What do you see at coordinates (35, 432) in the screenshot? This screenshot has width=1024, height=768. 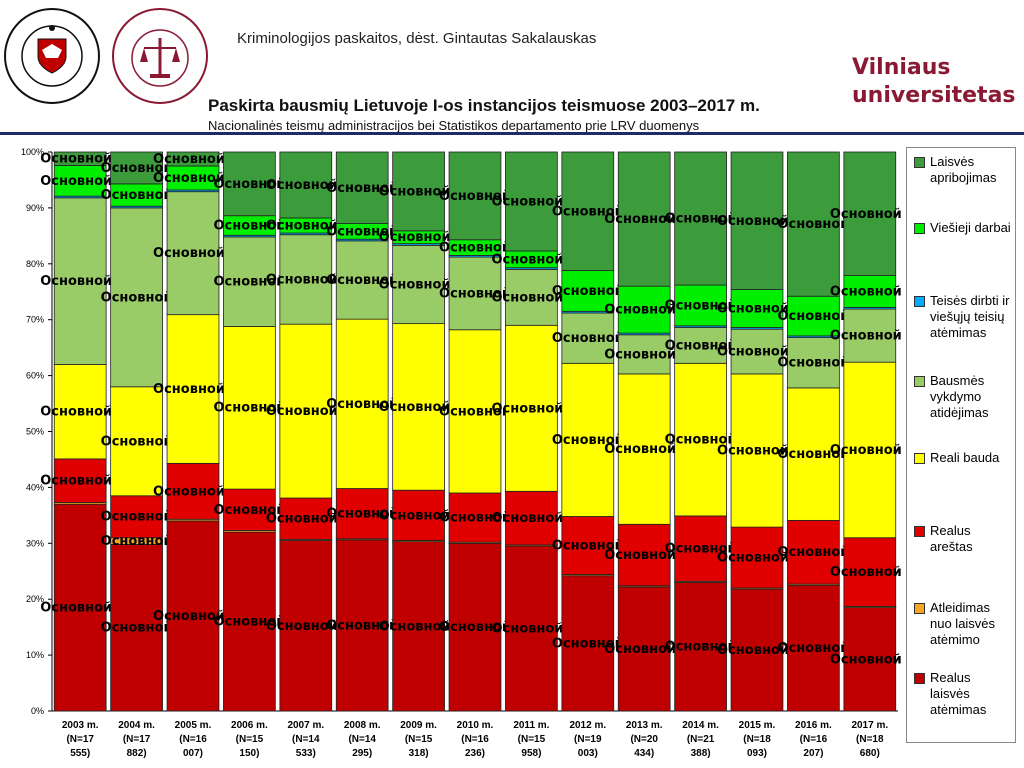 I see `y-tick-label: 50%` at bounding box center [35, 432].